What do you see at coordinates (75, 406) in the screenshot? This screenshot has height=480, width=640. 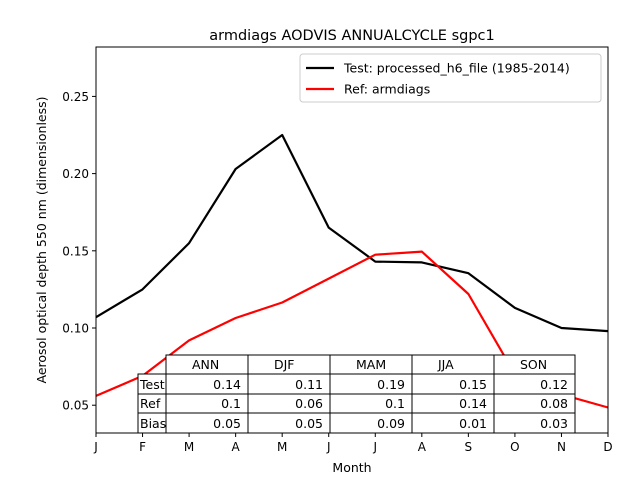 I see `y-tick-label: 0.05` at bounding box center [75, 406].